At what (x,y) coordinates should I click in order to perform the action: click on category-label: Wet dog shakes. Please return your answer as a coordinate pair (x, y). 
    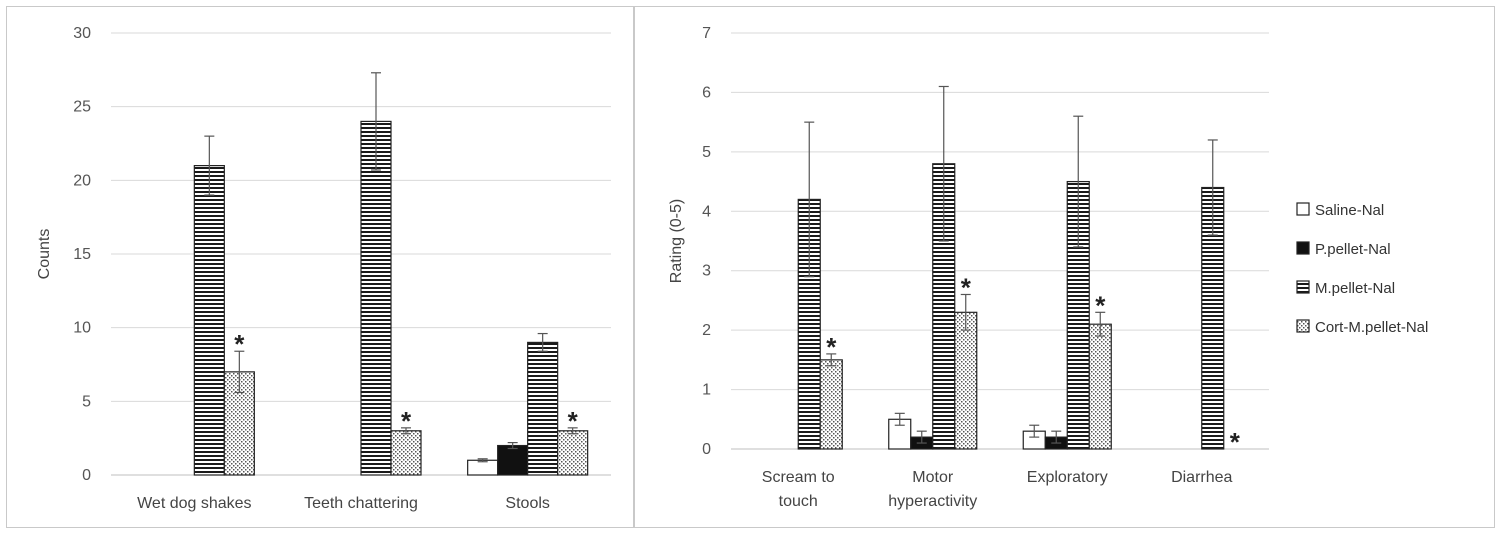
    Looking at the image, I should click on (194, 503).